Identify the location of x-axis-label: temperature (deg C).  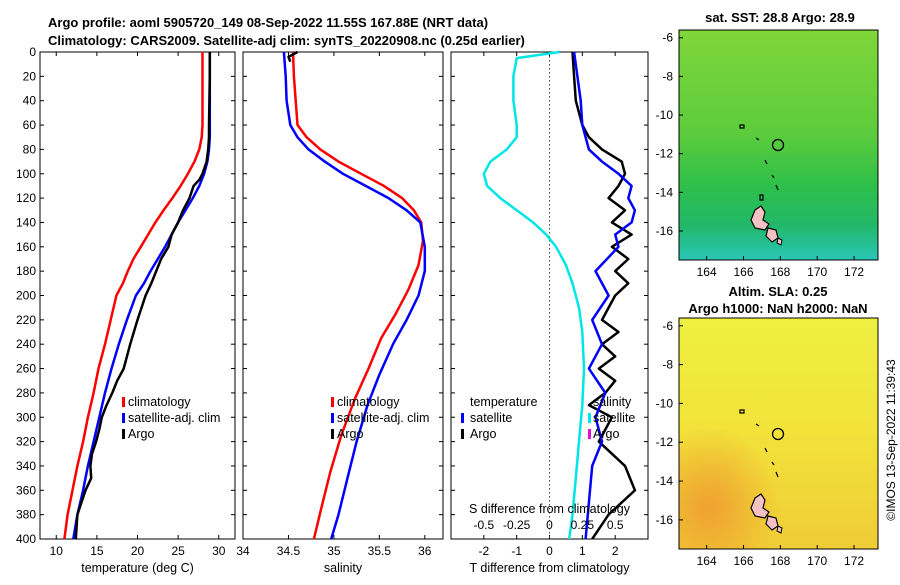
(137, 568).